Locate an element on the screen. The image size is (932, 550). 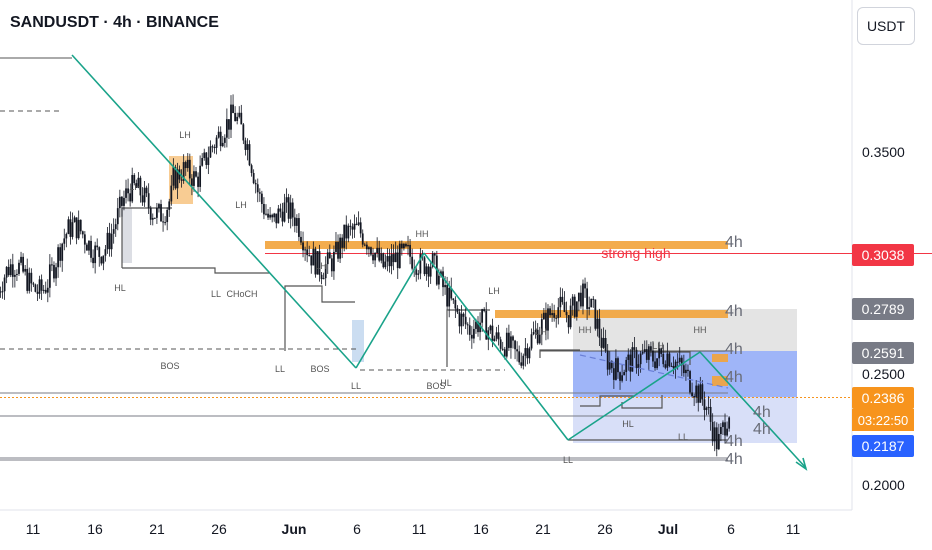
price-tag-strong-high: 0.3038 is located at coordinates (883, 255).